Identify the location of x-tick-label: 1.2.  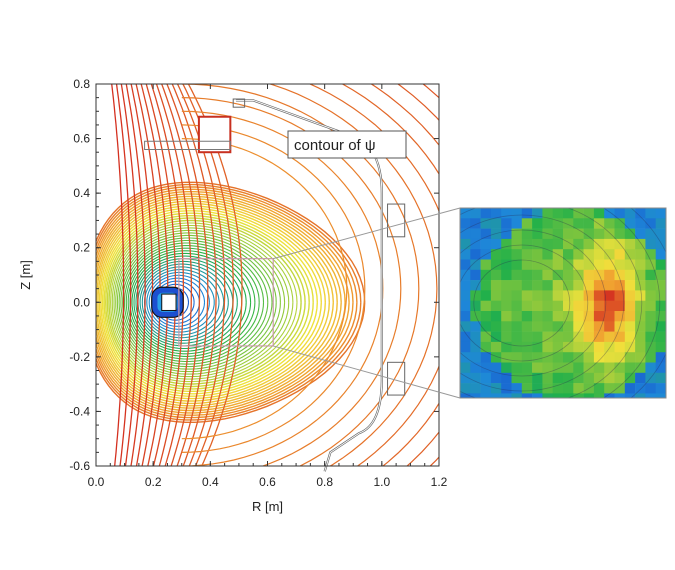
(439, 482).